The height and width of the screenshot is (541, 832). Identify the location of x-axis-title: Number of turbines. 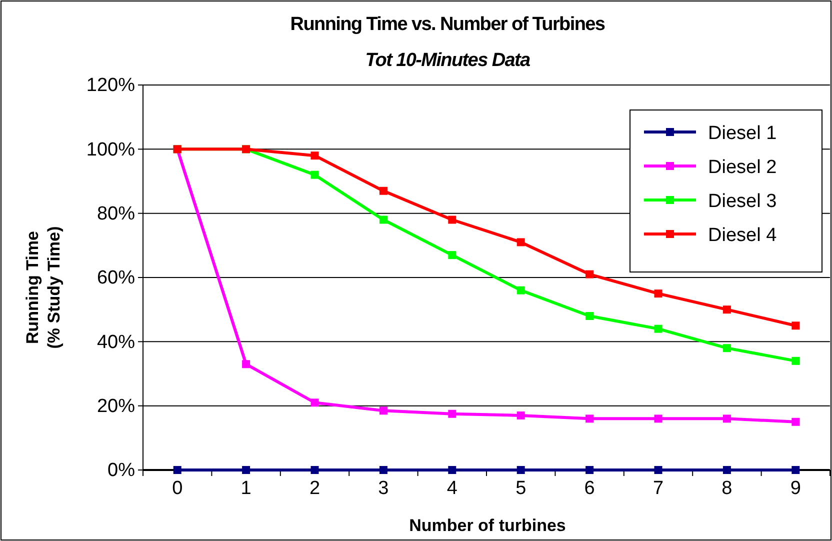
(487, 525).